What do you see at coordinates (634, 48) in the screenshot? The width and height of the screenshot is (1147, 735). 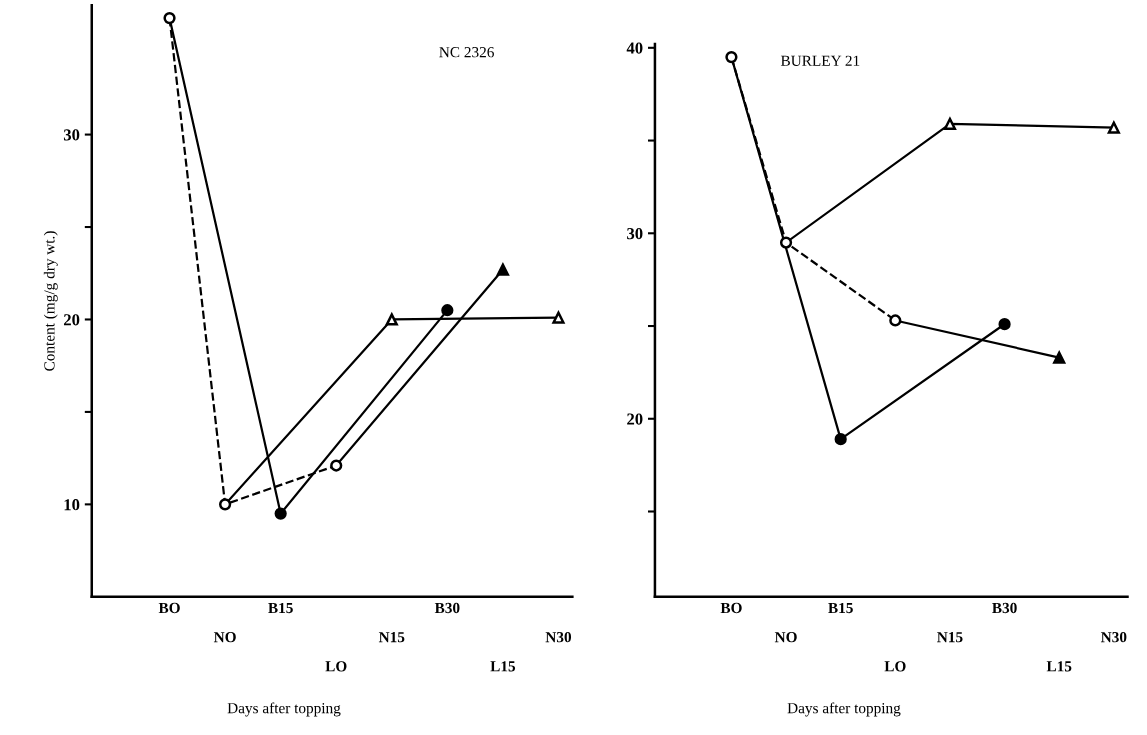 I see `y-tick-label: 40` at bounding box center [634, 48].